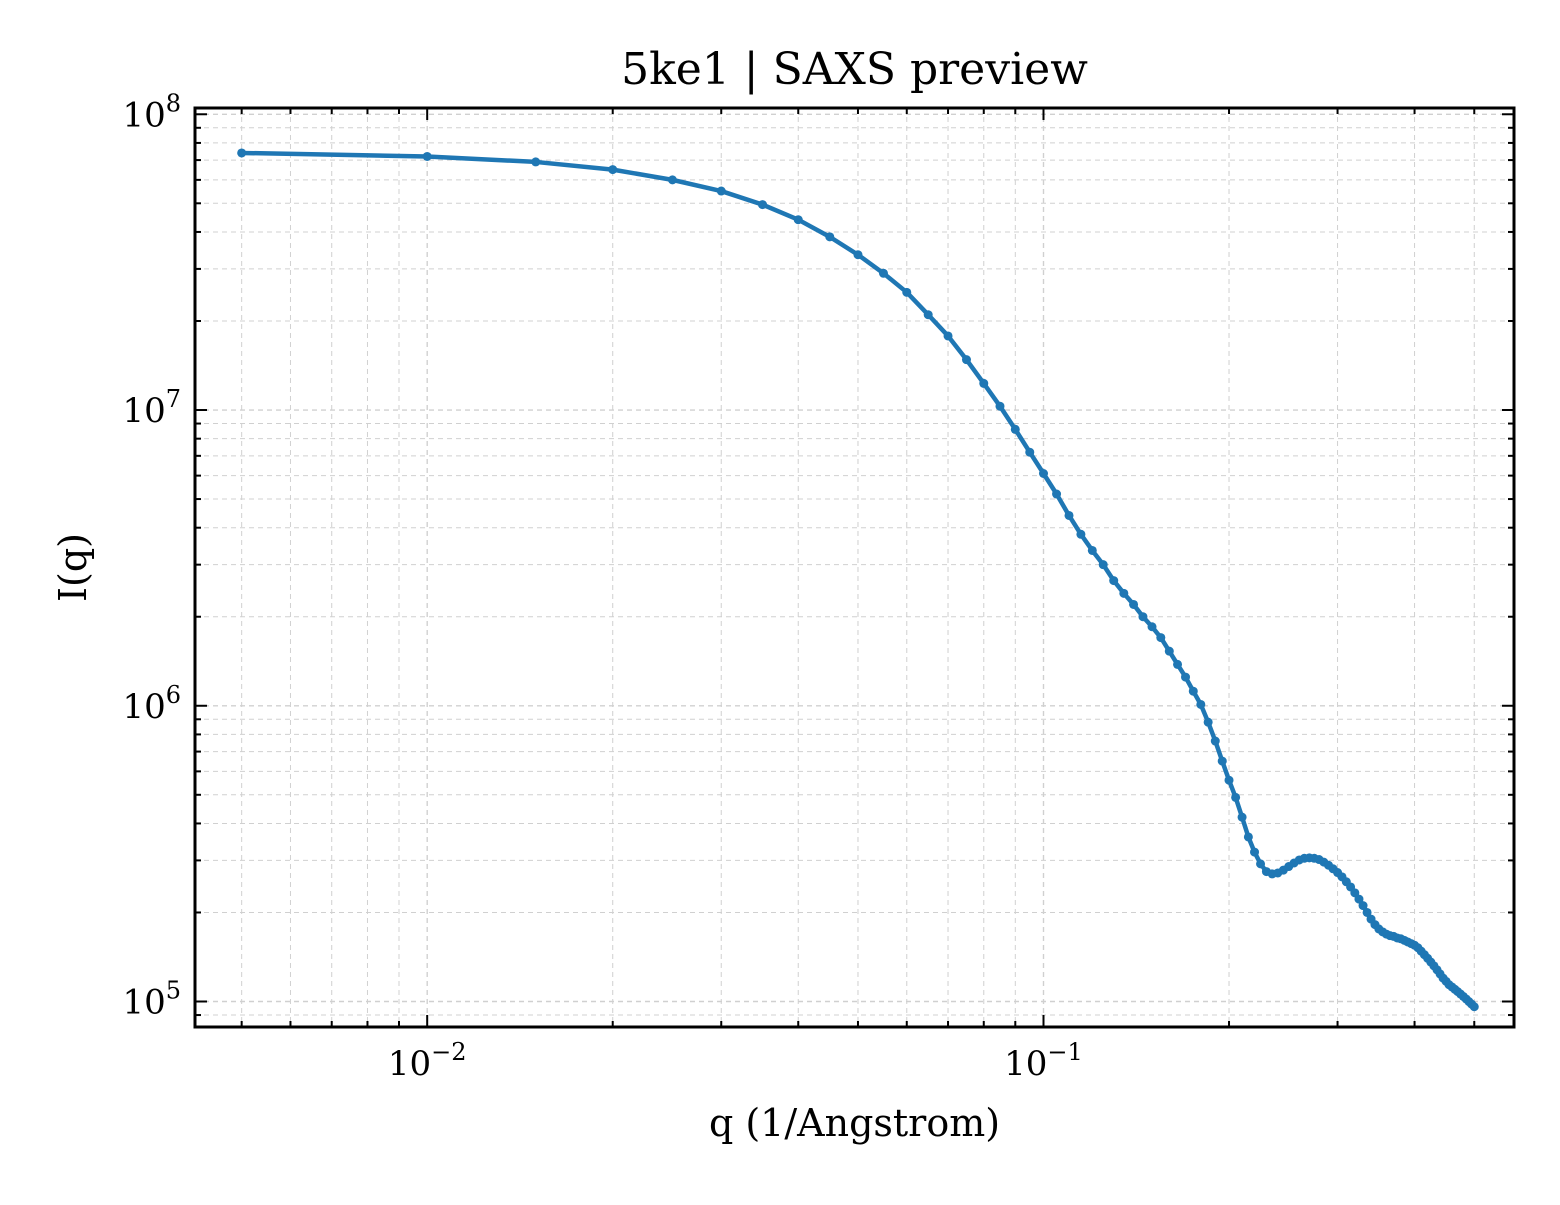  What do you see at coordinates (854, 69) in the screenshot?
I see `chart-title: 5ke1 | SAXS preview` at bounding box center [854, 69].